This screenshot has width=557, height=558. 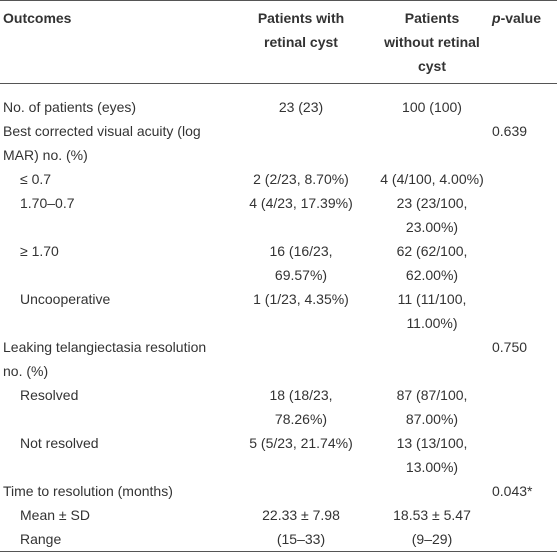 I want to click on cell-text: 4 (4/23, 17.39%), so click(x=301, y=203).